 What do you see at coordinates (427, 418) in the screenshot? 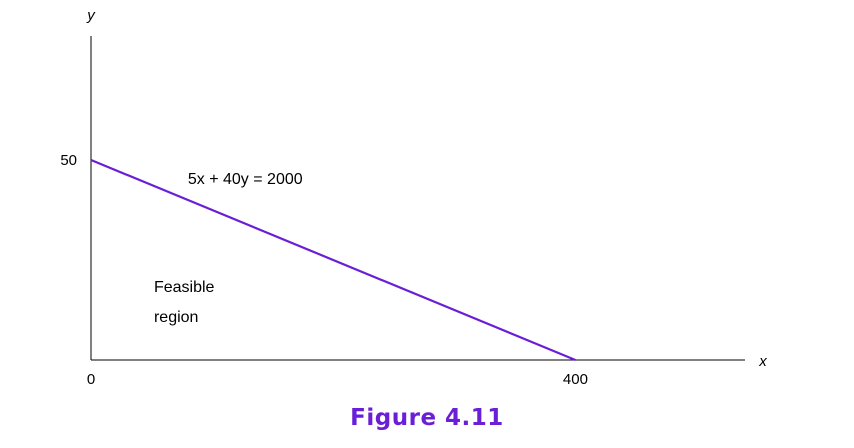
I see `figure-caption: Figure 4.11` at bounding box center [427, 418].